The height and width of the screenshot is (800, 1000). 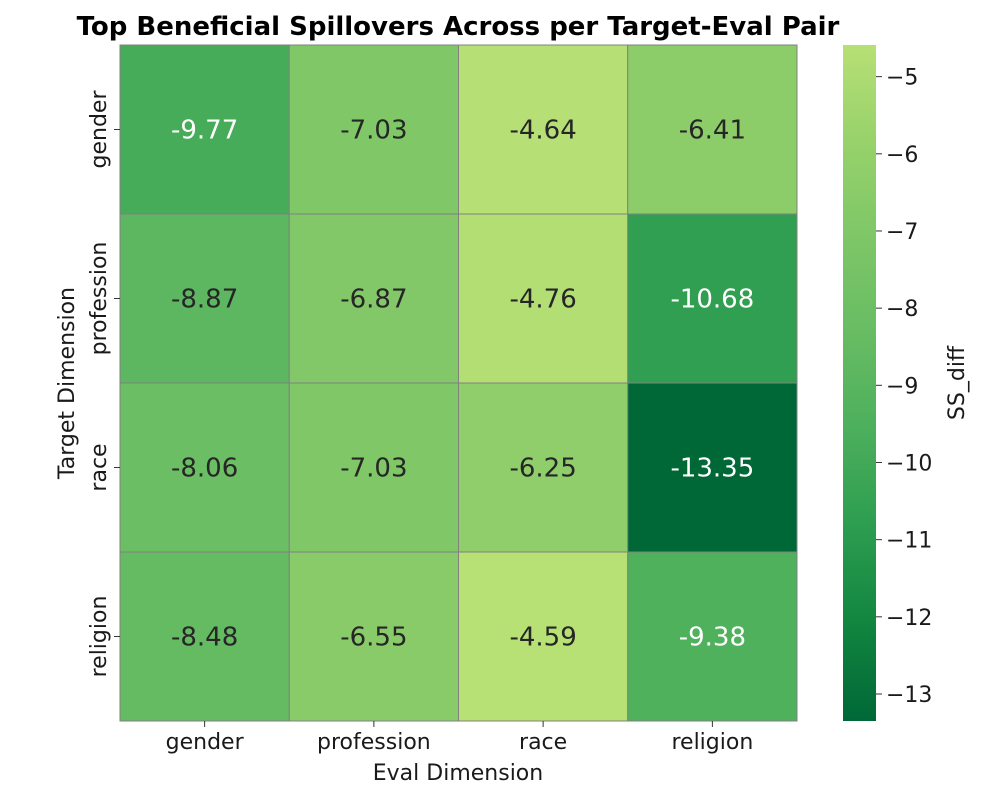 I want to click on heatmap-cell-value: -13.35, so click(x=712, y=469).